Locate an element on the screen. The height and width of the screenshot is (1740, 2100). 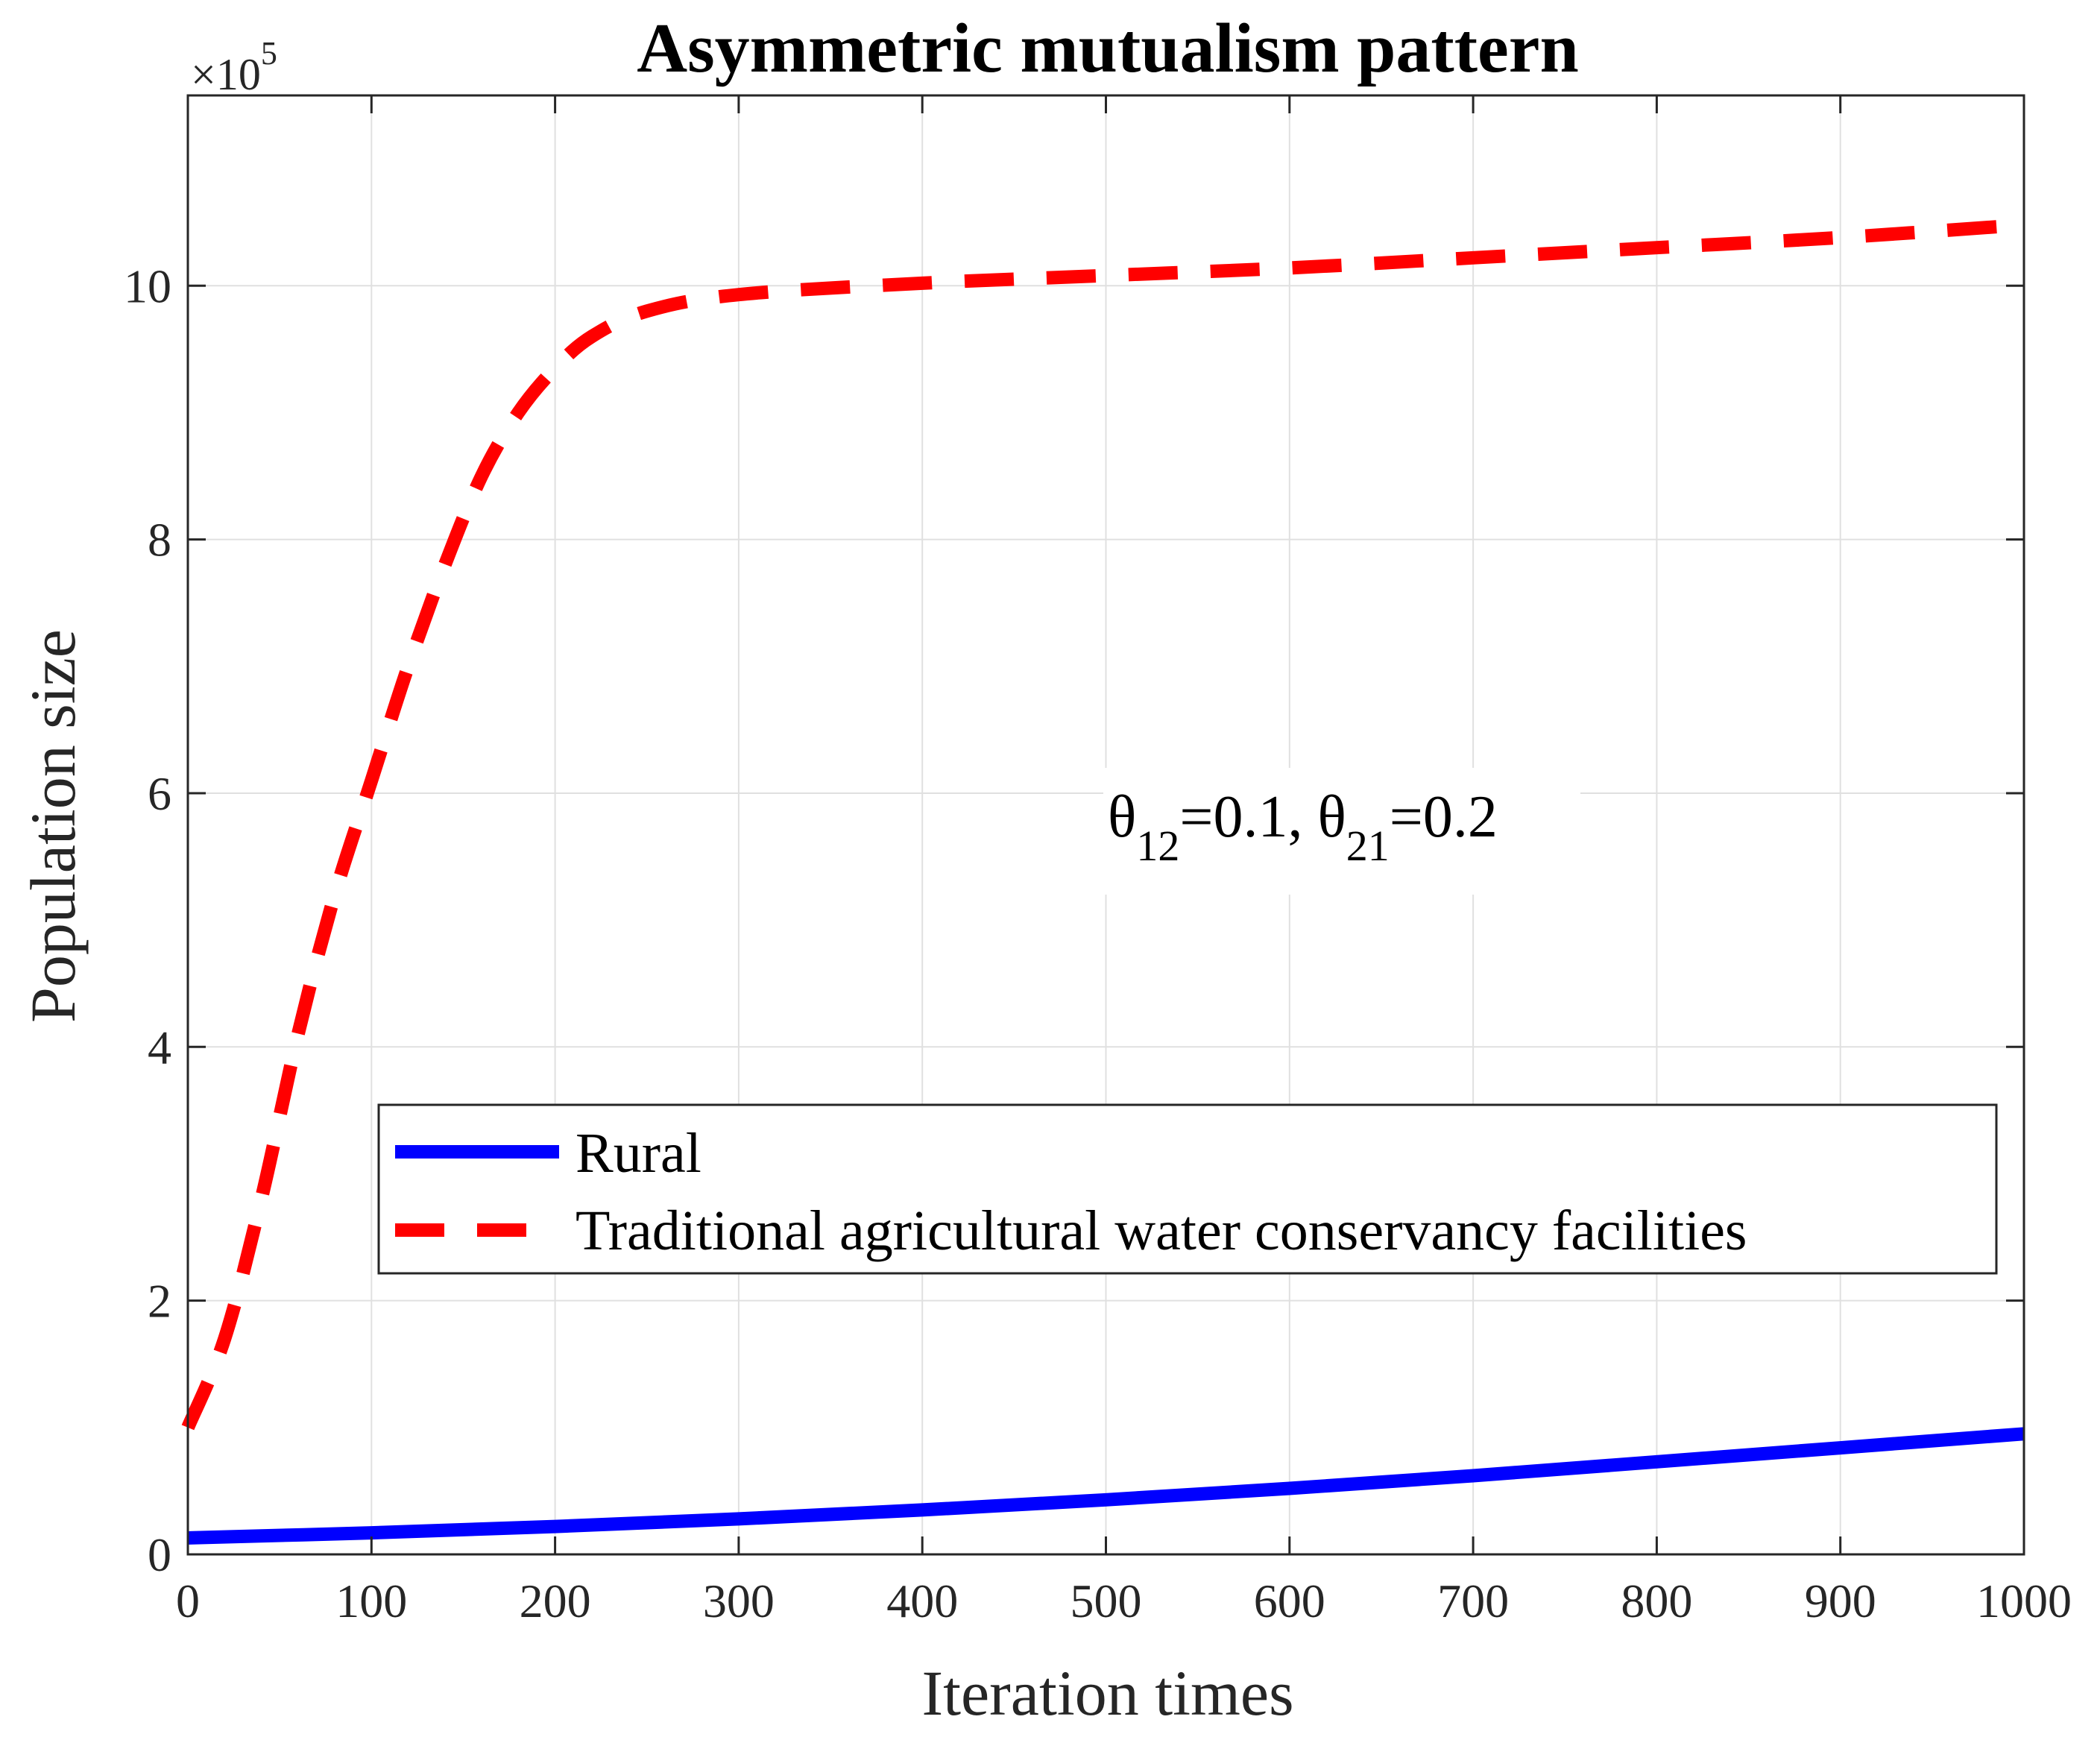
x-tick-label-0: 0 is located at coordinates (188, 1600).